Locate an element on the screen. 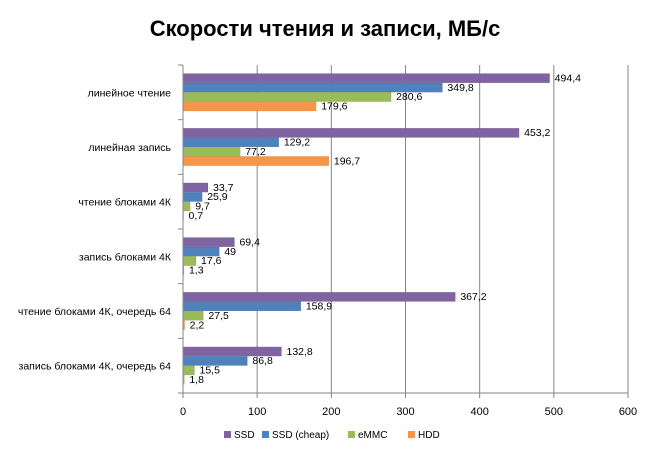  data-label: 367,2 is located at coordinates (473, 297).